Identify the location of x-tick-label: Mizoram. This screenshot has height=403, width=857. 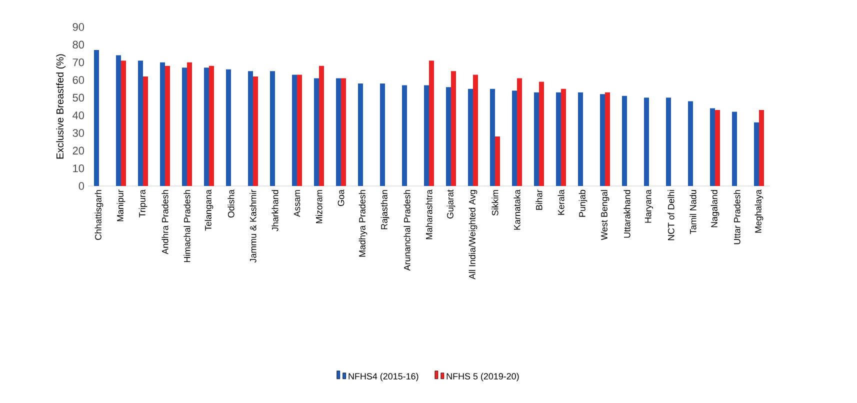
(319, 207).